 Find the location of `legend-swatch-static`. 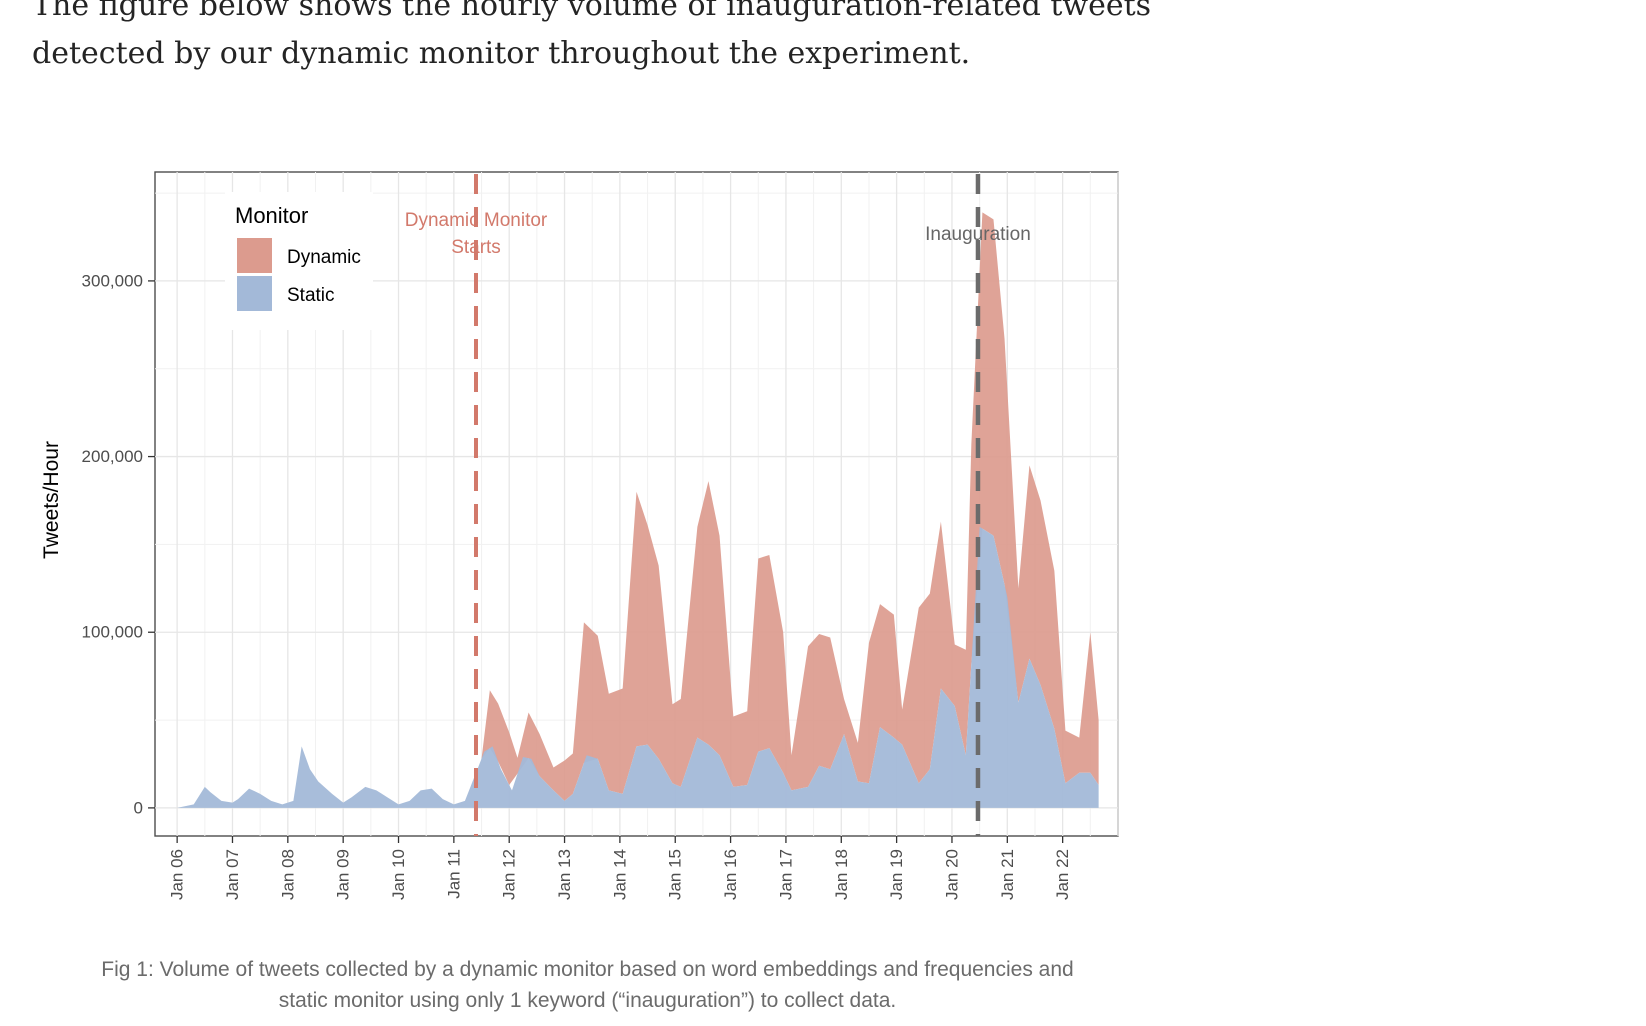

legend-swatch-static is located at coordinates (254, 293).